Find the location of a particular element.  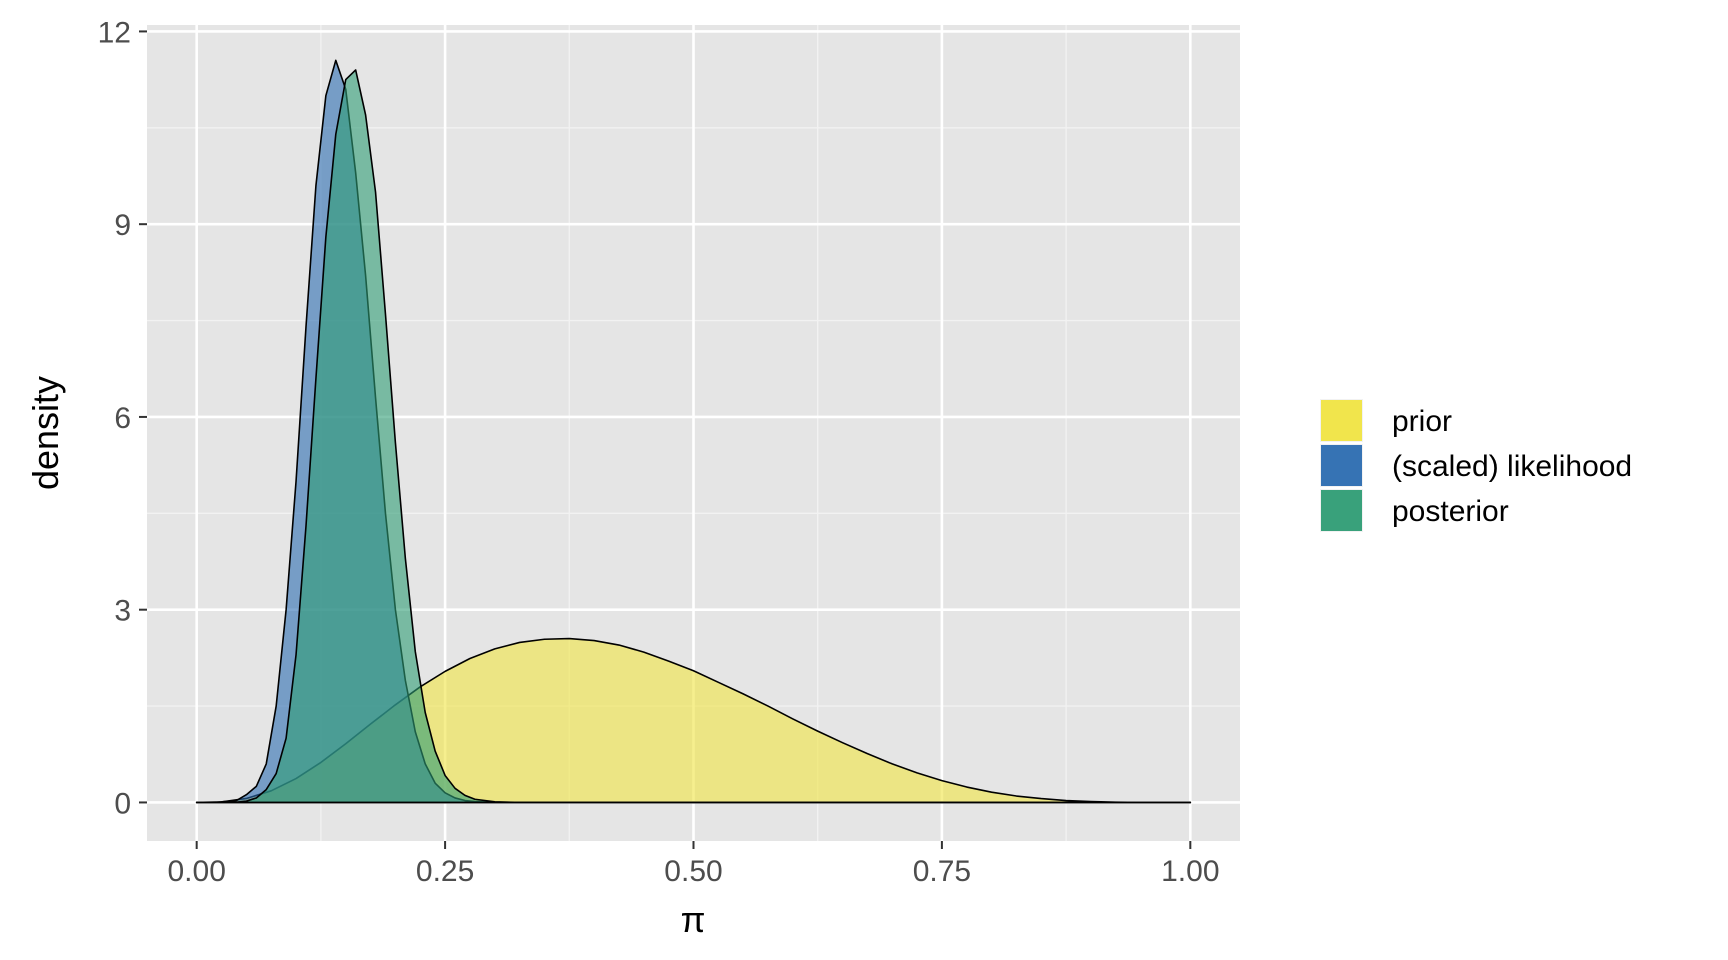

y-tick-label: 6 is located at coordinates (122, 418).